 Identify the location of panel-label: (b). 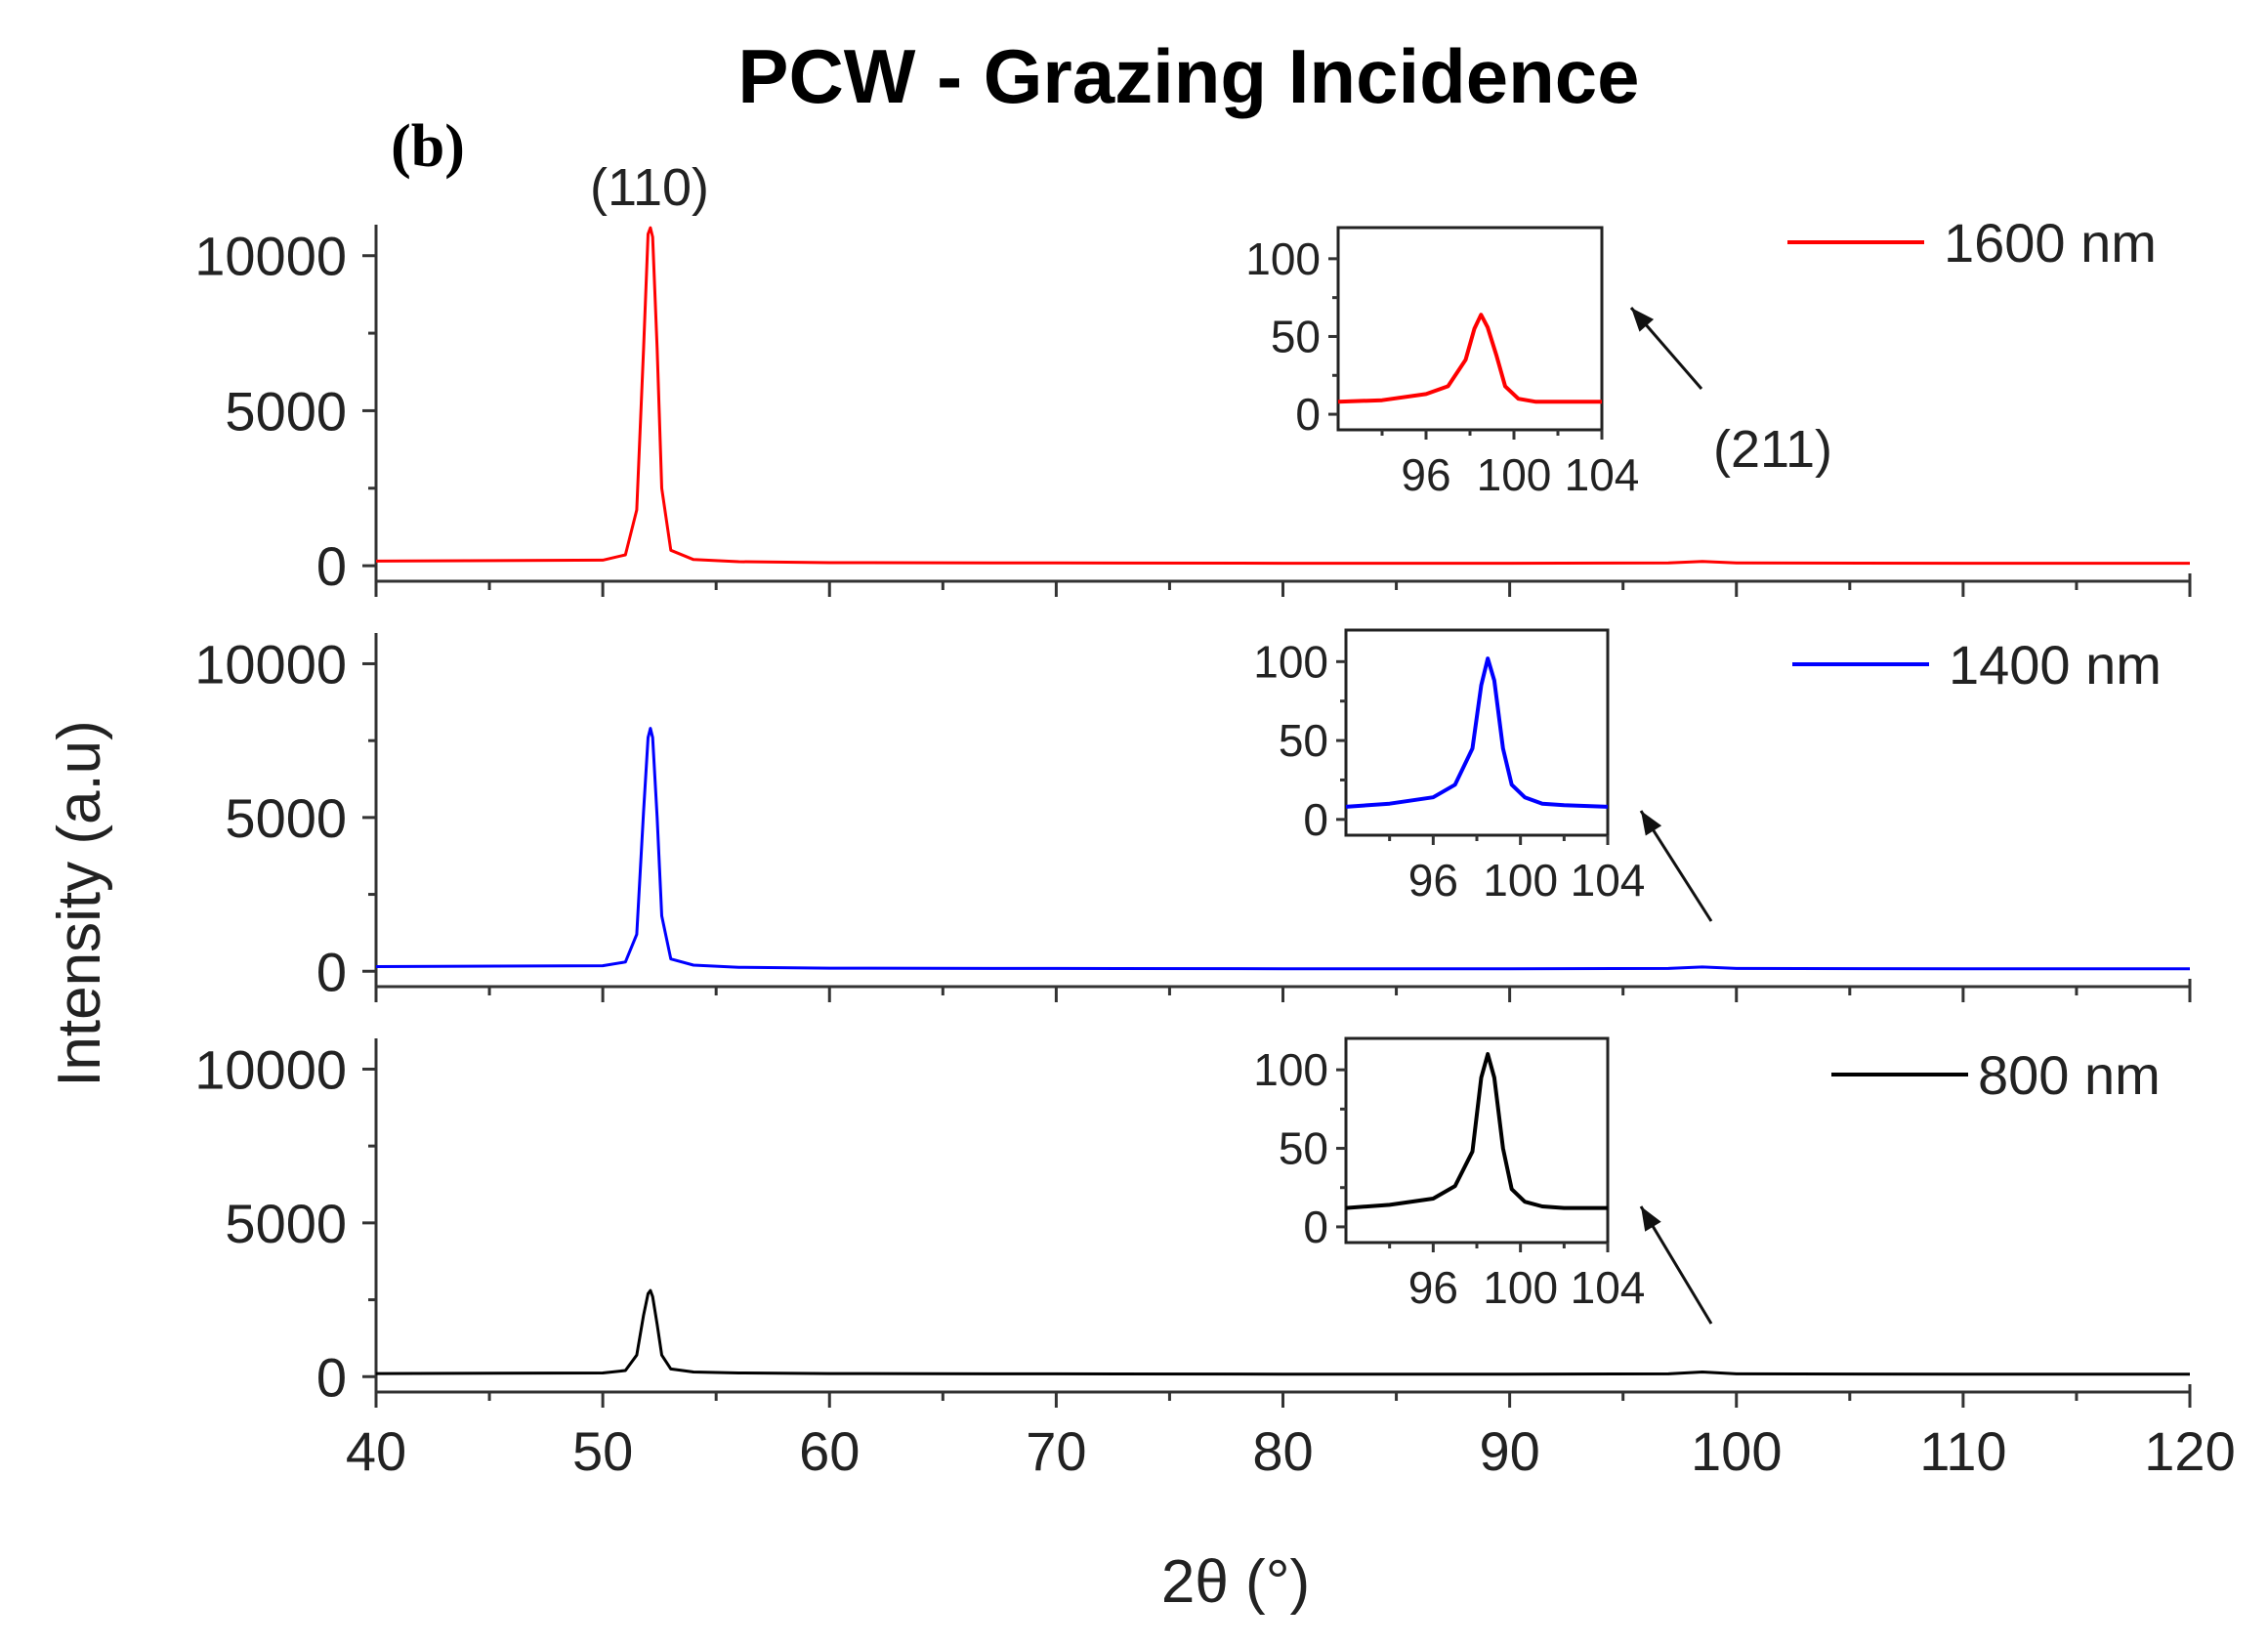
(428, 146).